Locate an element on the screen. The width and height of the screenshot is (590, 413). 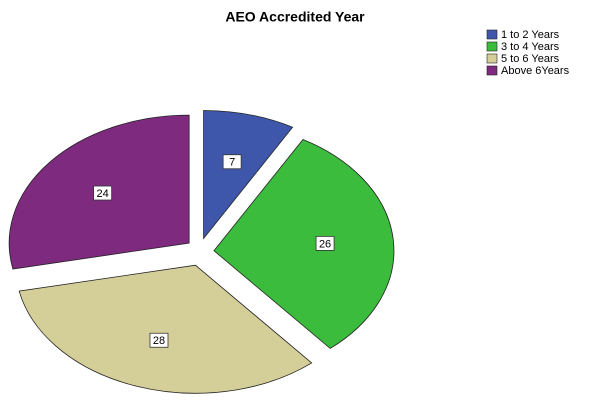
legend-label: Above 6Years is located at coordinates (535, 71).